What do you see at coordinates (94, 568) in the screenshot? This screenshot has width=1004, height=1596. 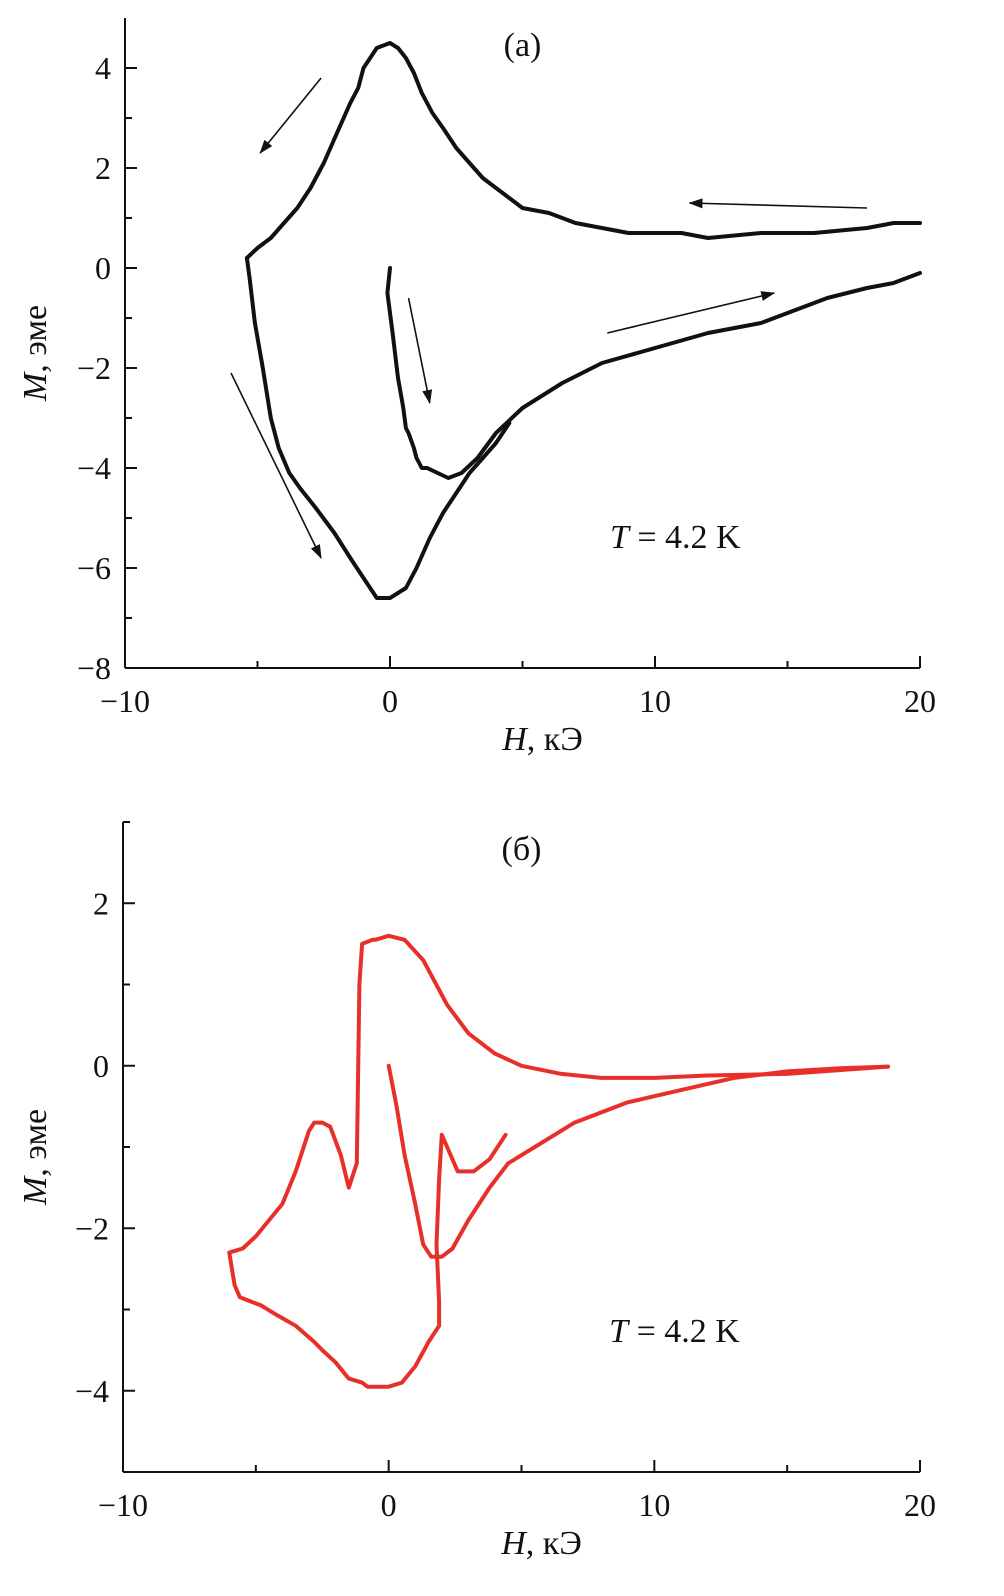 I see `y-tick-label: −6` at bounding box center [94, 568].